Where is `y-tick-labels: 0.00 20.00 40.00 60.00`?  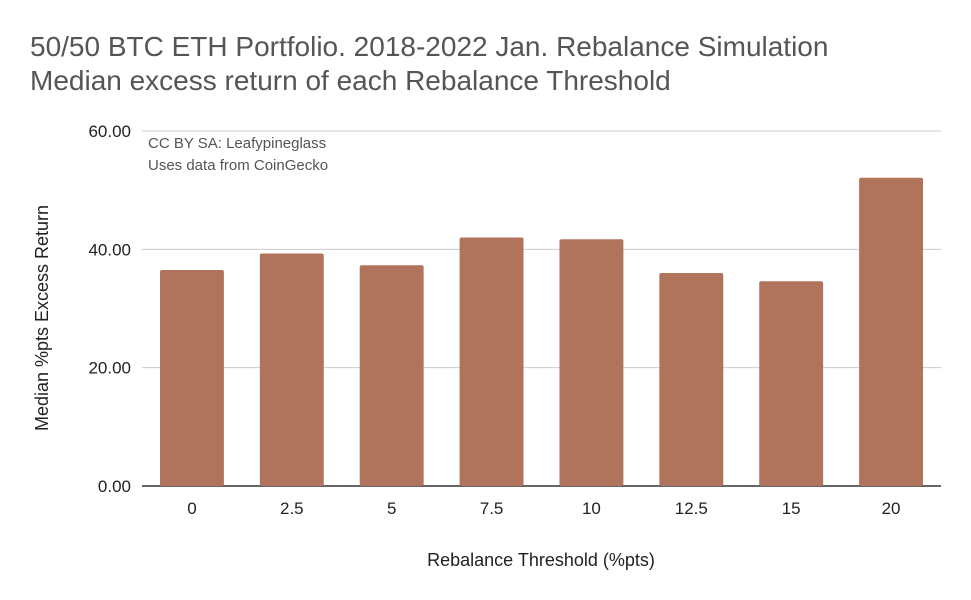
y-tick-labels: 0.00 20.00 40.00 60.00 is located at coordinates (109, 309).